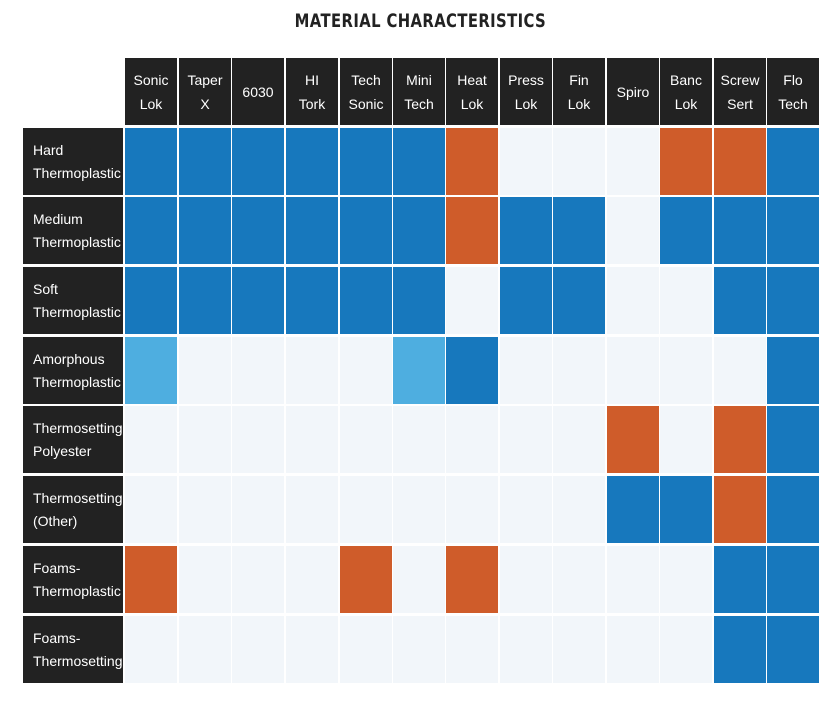 This screenshot has width=837, height=705. I want to click on cell-r6-c11, so click(740, 579).